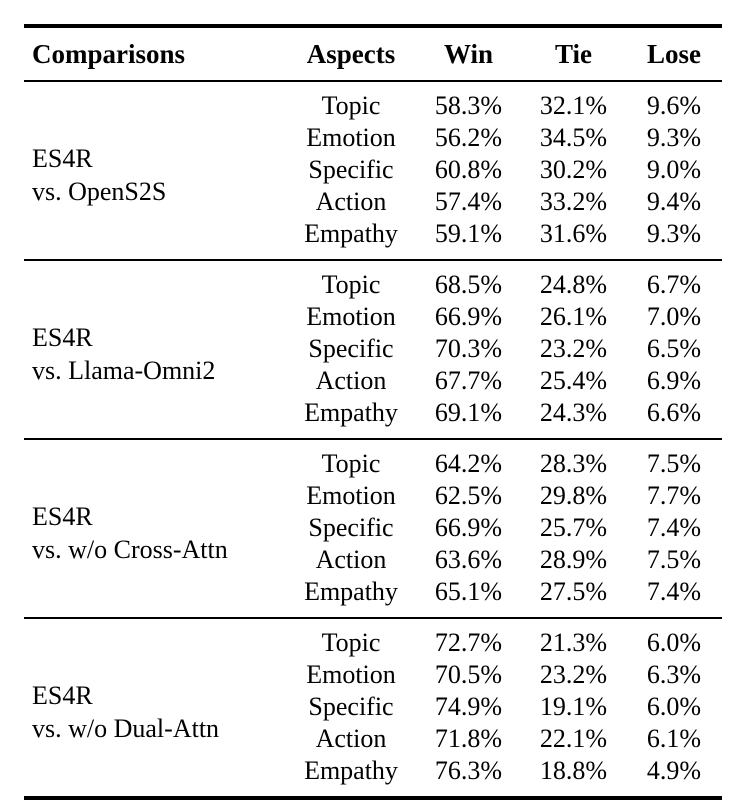 This screenshot has width=748, height=807. Describe the element at coordinates (468, 770) in the screenshot. I see `win-cell: 76.3%` at that location.